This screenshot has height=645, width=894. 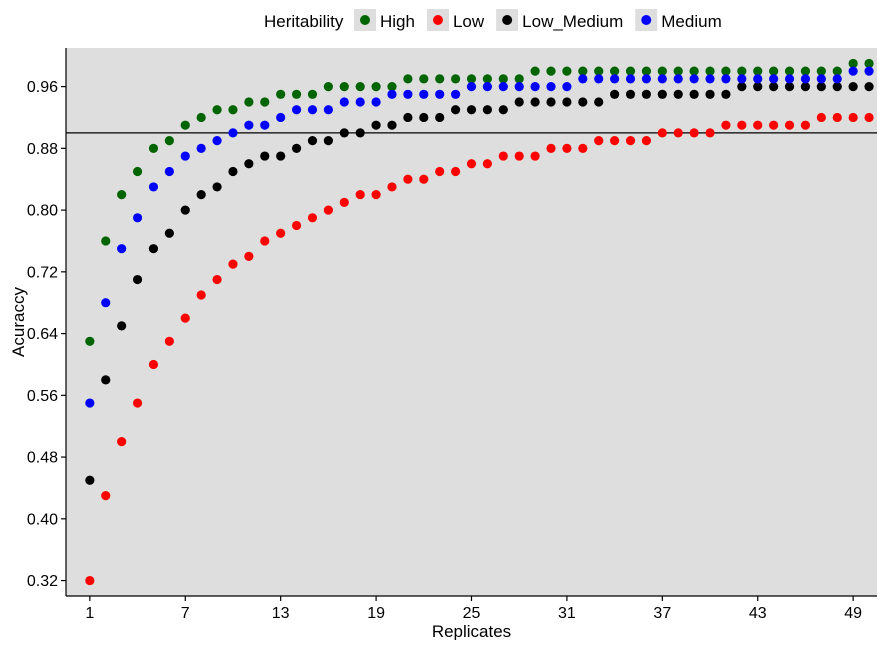 What do you see at coordinates (42, 396) in the screenshot?
I see `y-tick-label: 0.56` at bounding box center [42, 396].